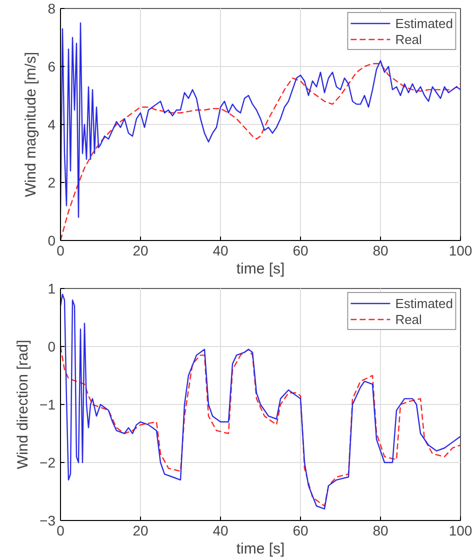 The image size is (474, 560). What do you see at coordinates (52, 8) in the screenshot?
I see `y-tick-label: 8` at bounding box center [52, 8].